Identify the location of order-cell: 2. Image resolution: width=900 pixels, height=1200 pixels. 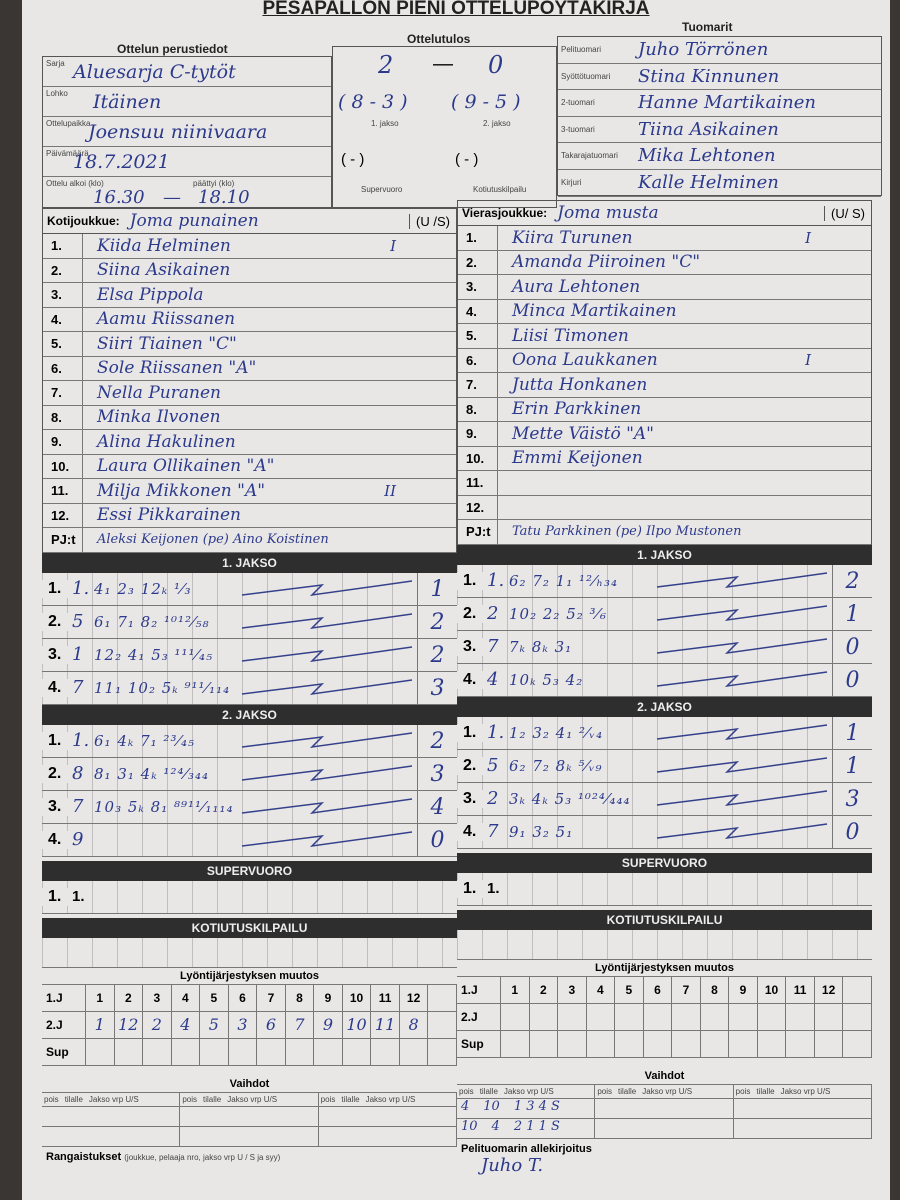
(157, 1024).